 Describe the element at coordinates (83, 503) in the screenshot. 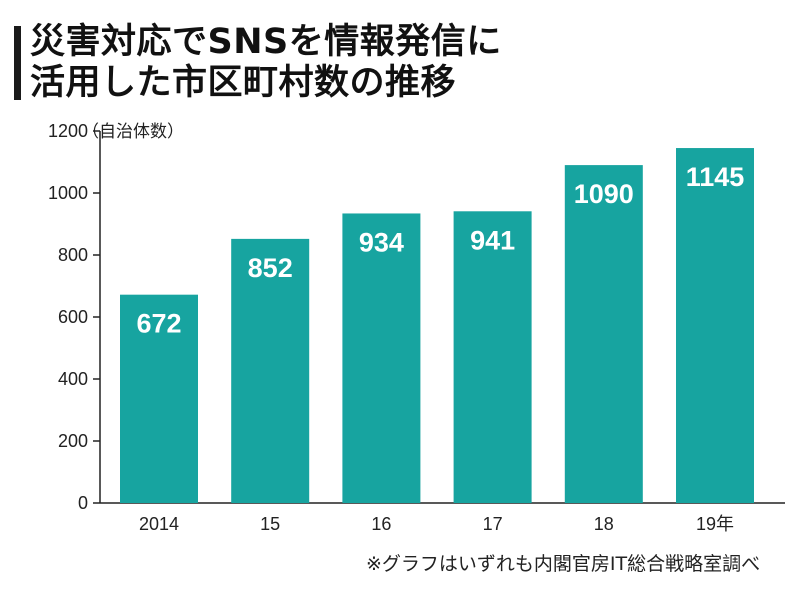

I see `y-tick-label: 0` at that location.